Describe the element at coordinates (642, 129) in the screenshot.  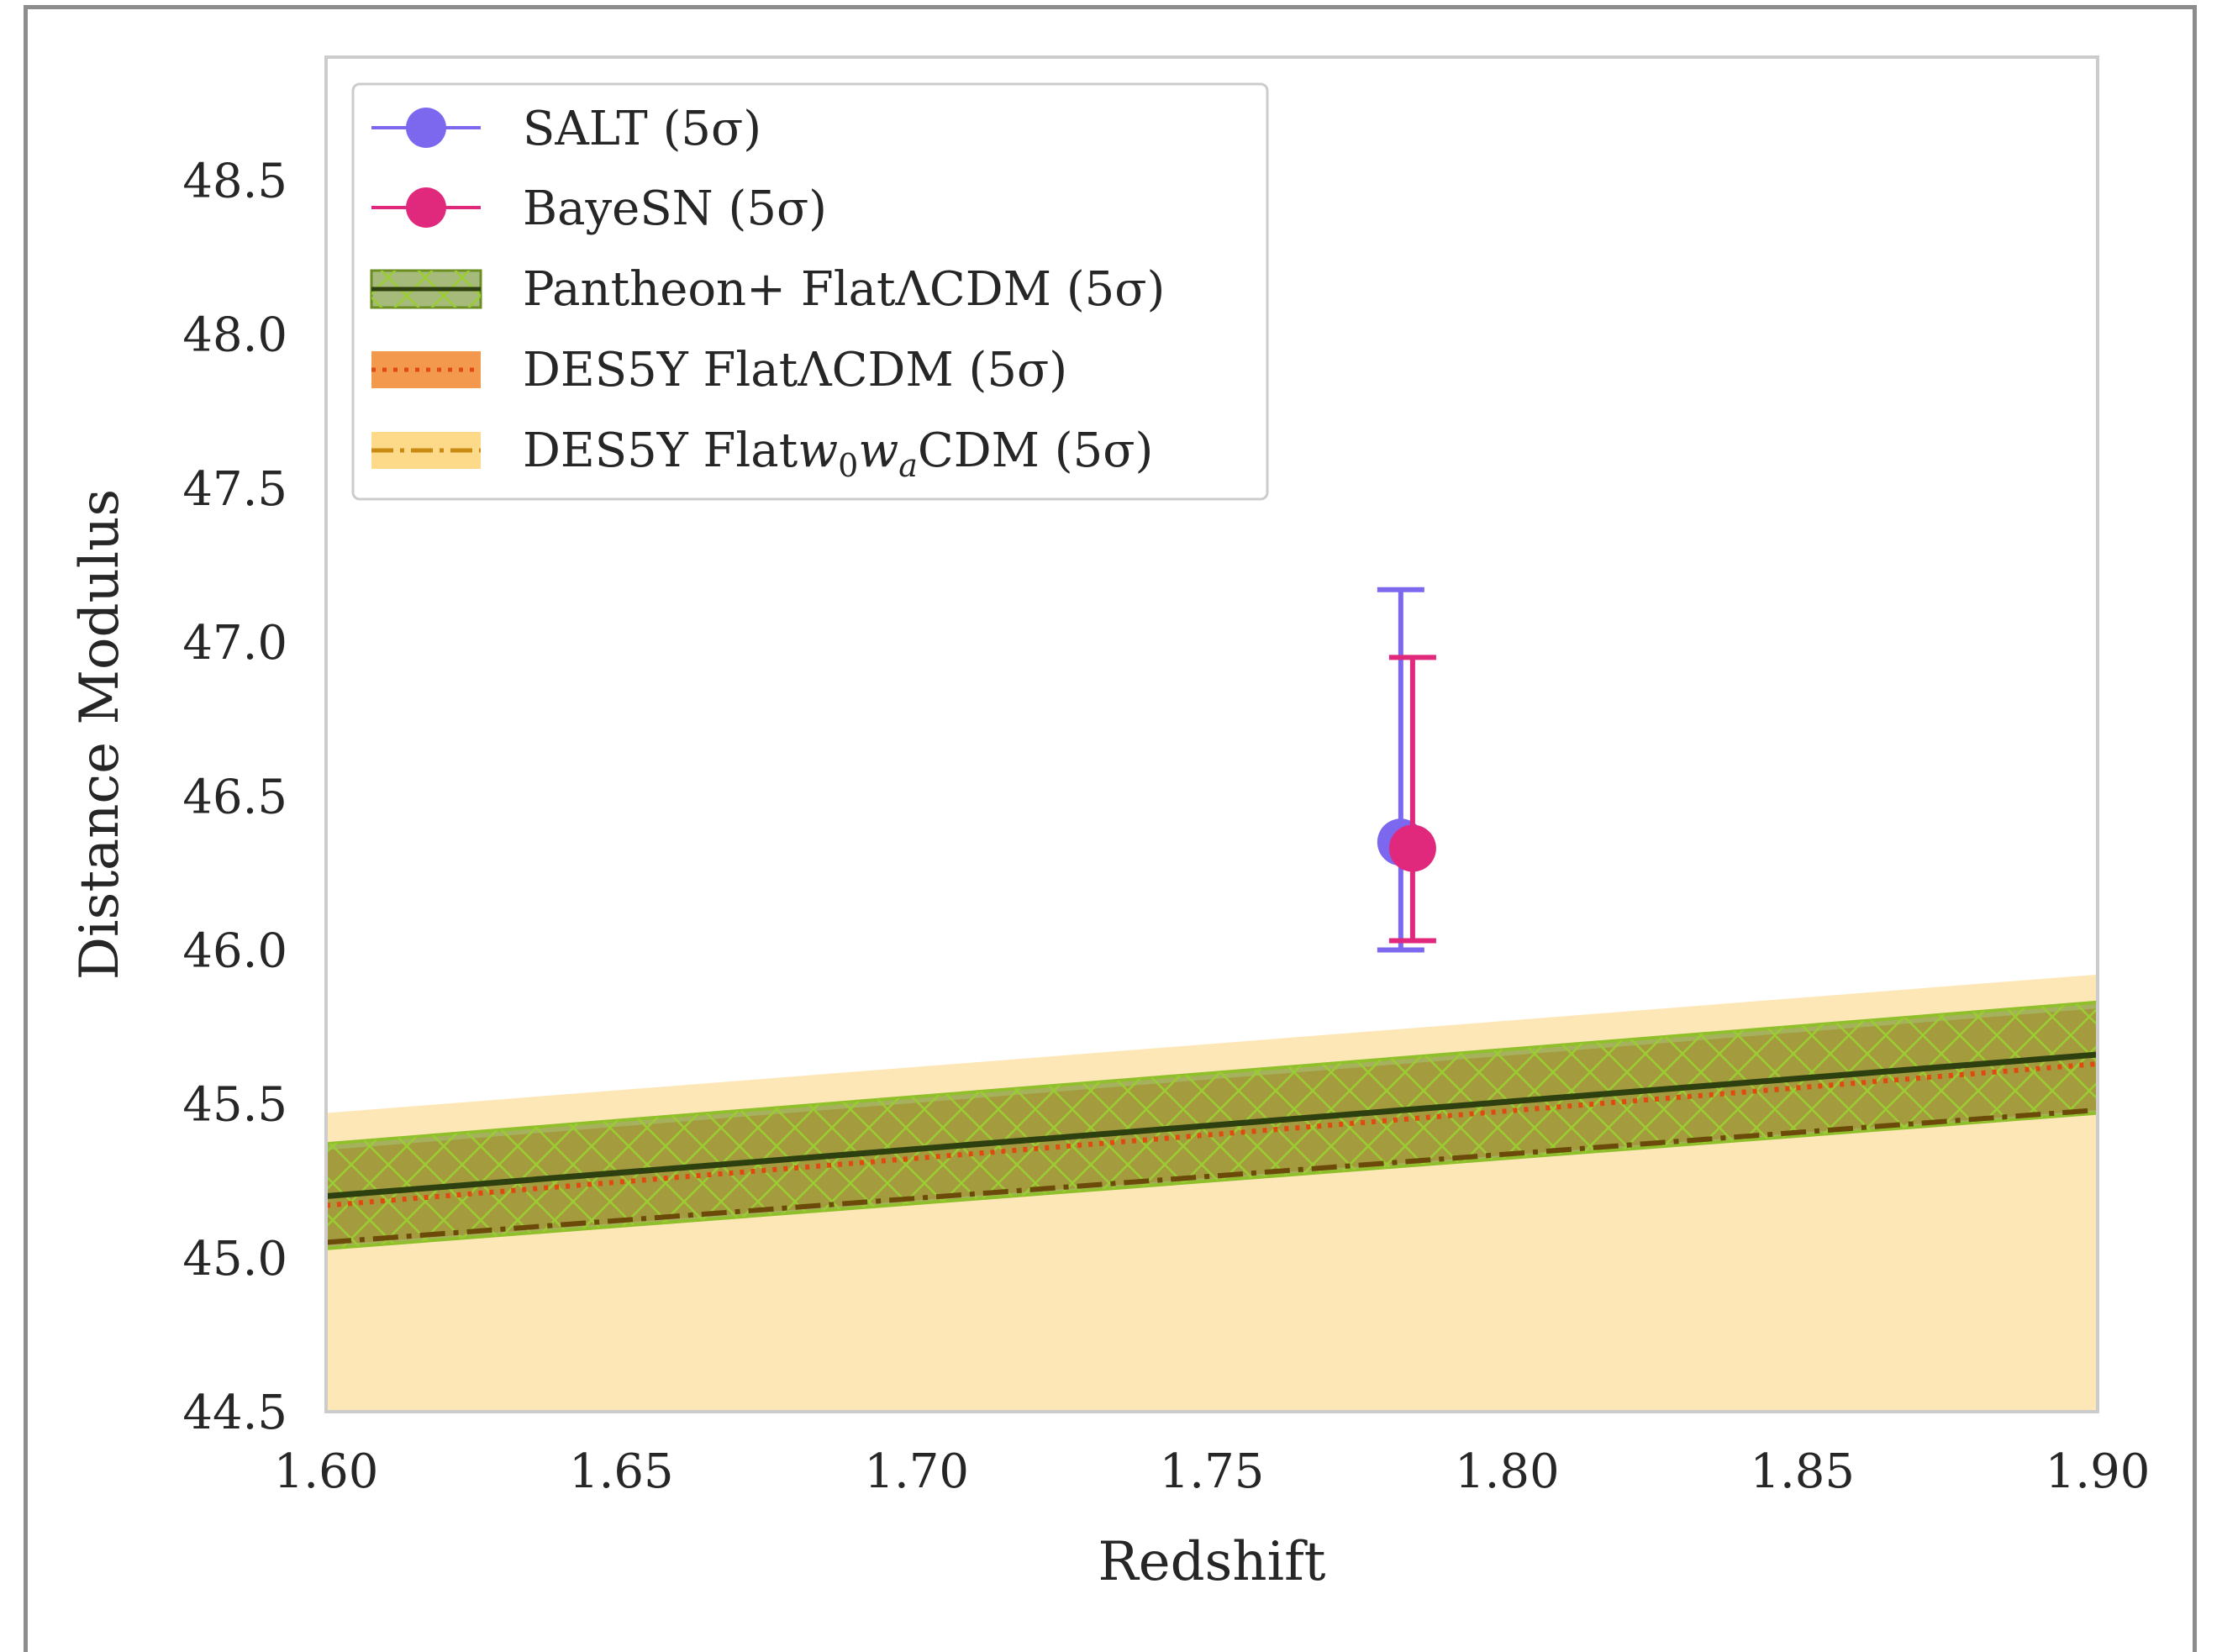
I see `legend-label-salt: SALT (5σ)` at that location.